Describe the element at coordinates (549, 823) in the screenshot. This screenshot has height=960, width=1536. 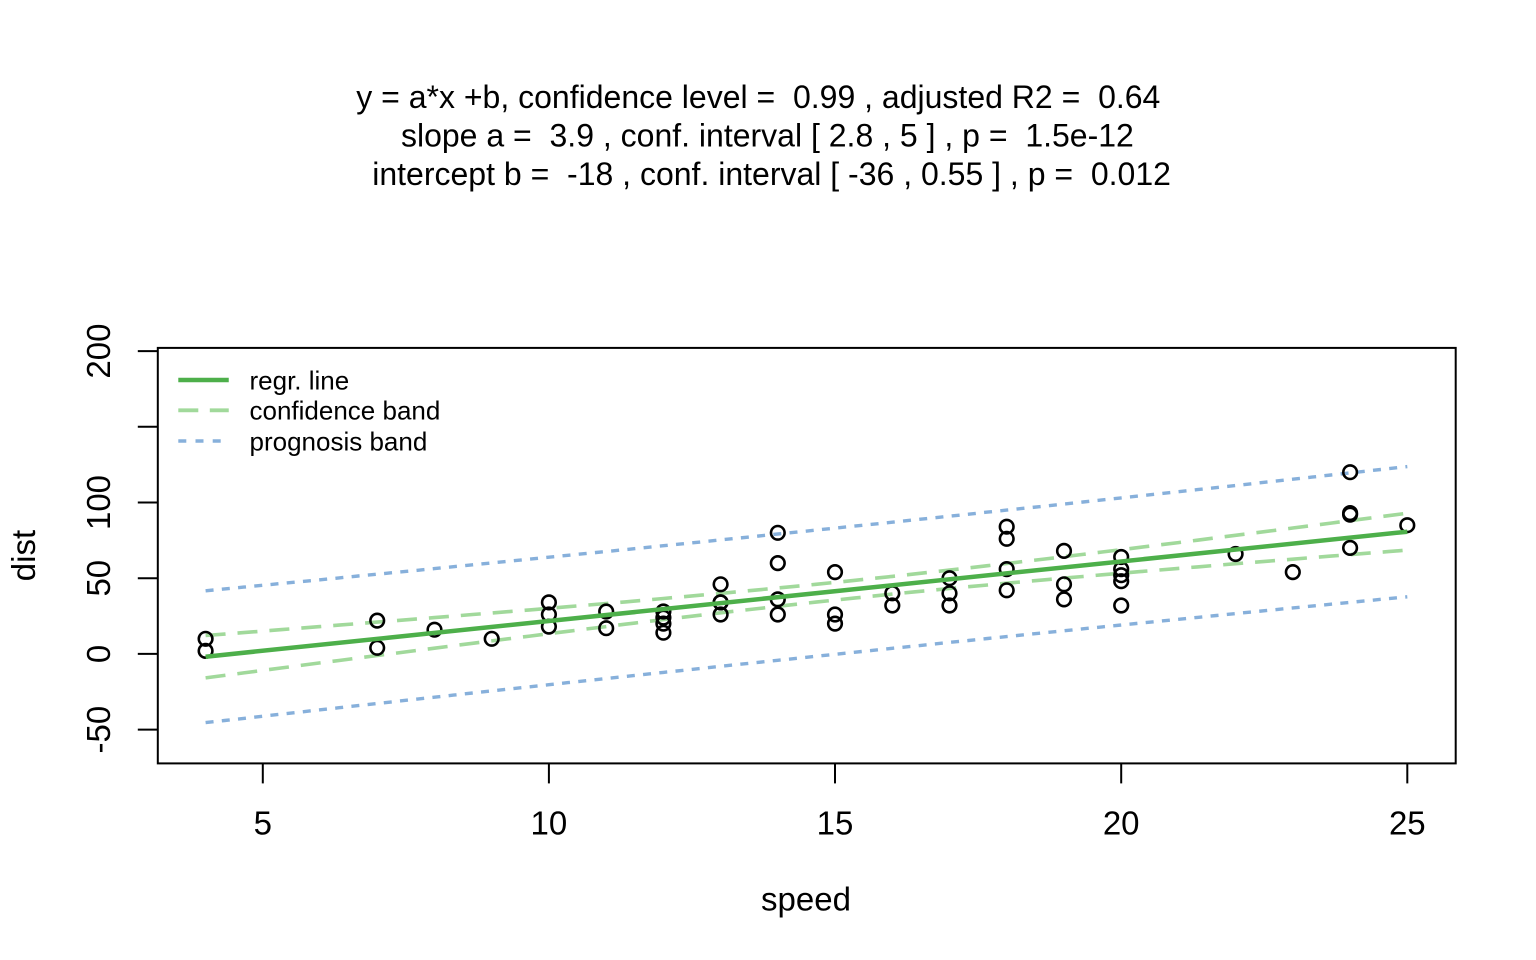
I see `svg-text: 10` at that location.